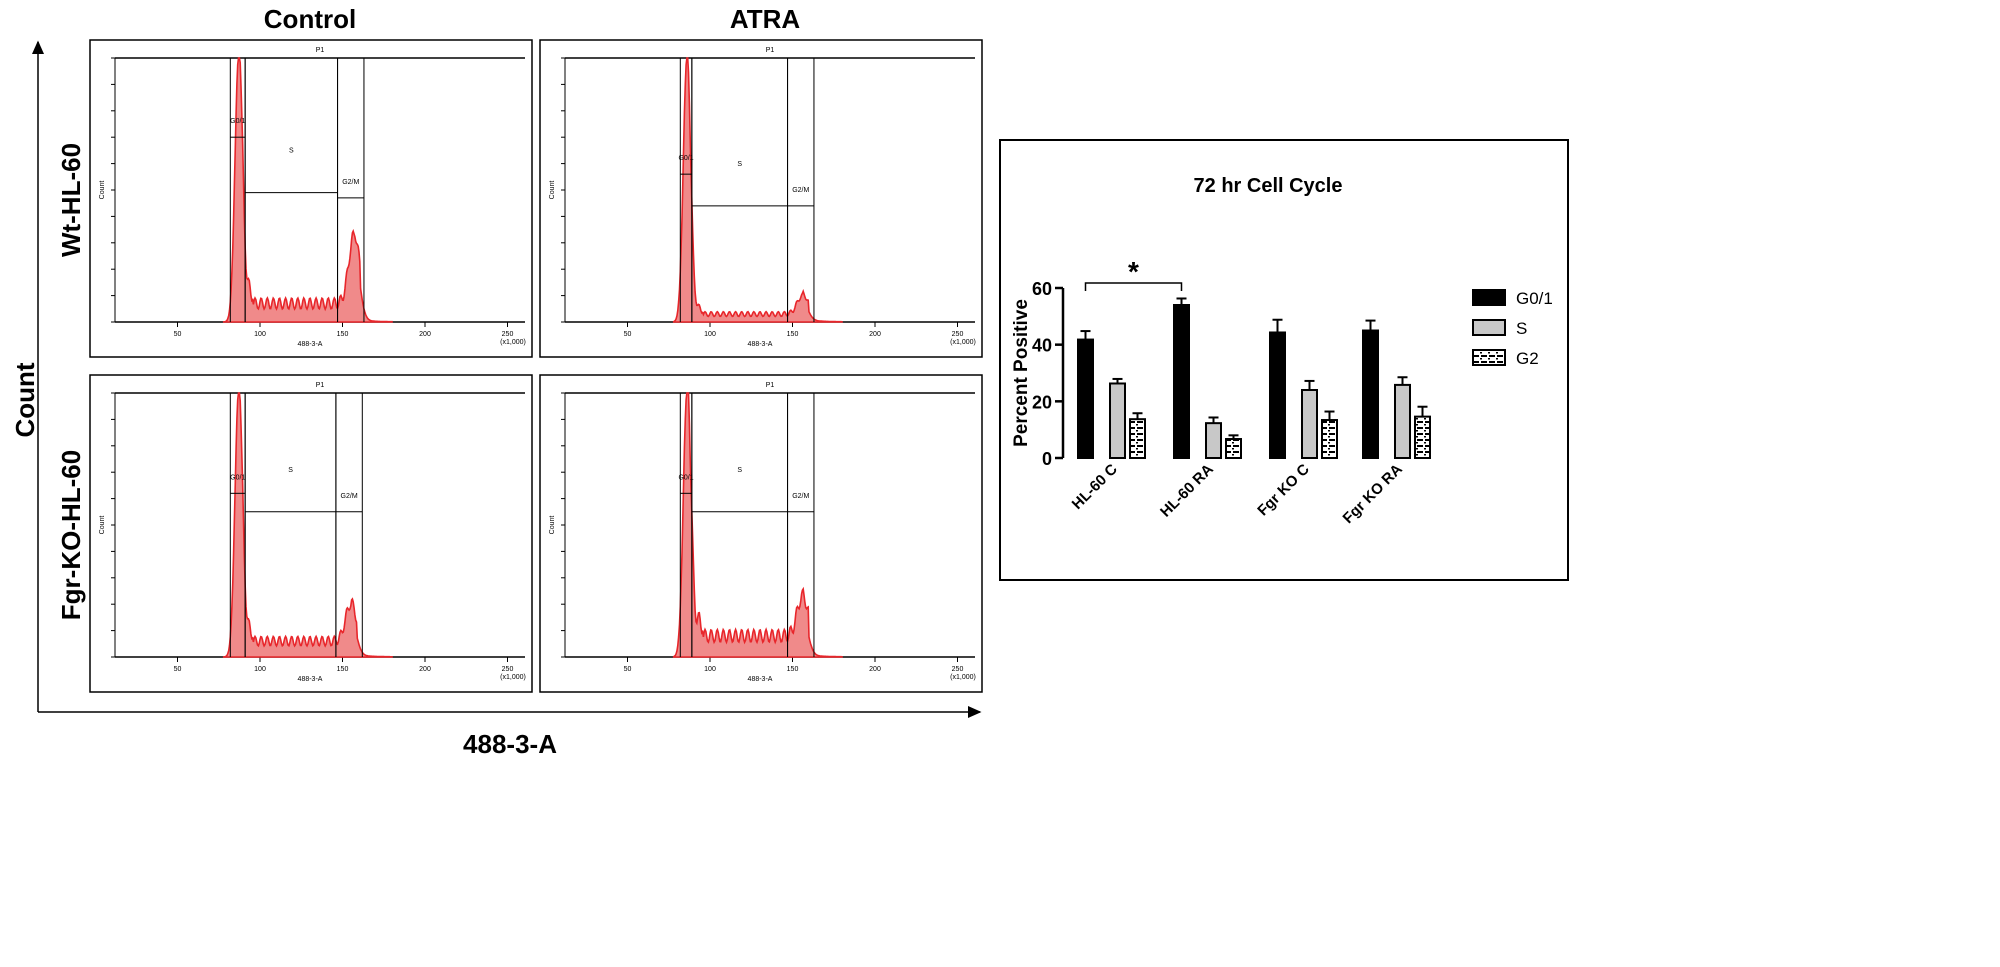 The height and width of the screenshot is (967, 2000). Describe the element at coordinates (1047, 459) in the screenshot. I see `bar-y-tick-label: 0` at that location.